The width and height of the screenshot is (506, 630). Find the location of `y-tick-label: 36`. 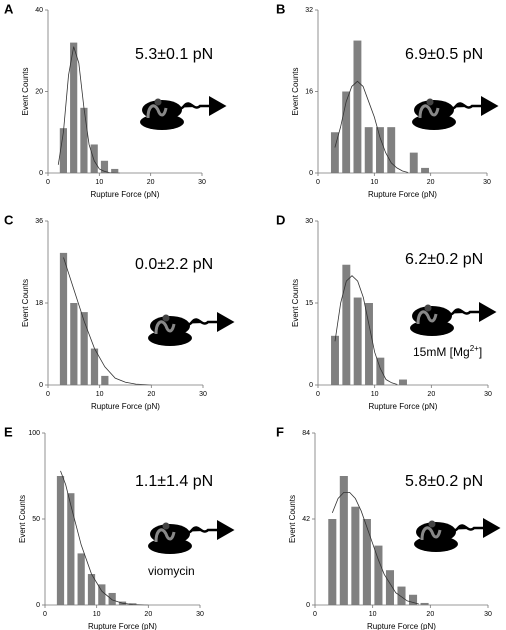

y-tick-label: 36 is located at coordinates (39, 221).